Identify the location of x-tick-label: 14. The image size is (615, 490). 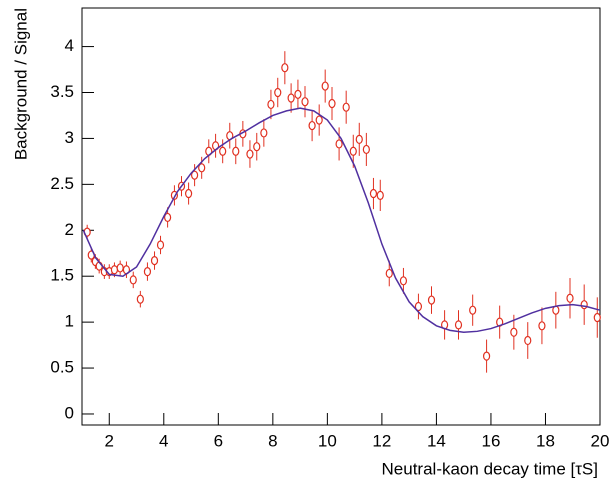
(436, 440).